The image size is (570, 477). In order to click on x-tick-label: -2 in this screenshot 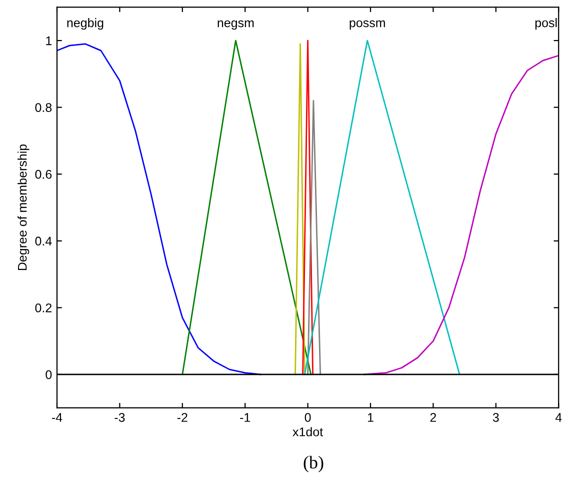, I will do `click(182, 417)`.